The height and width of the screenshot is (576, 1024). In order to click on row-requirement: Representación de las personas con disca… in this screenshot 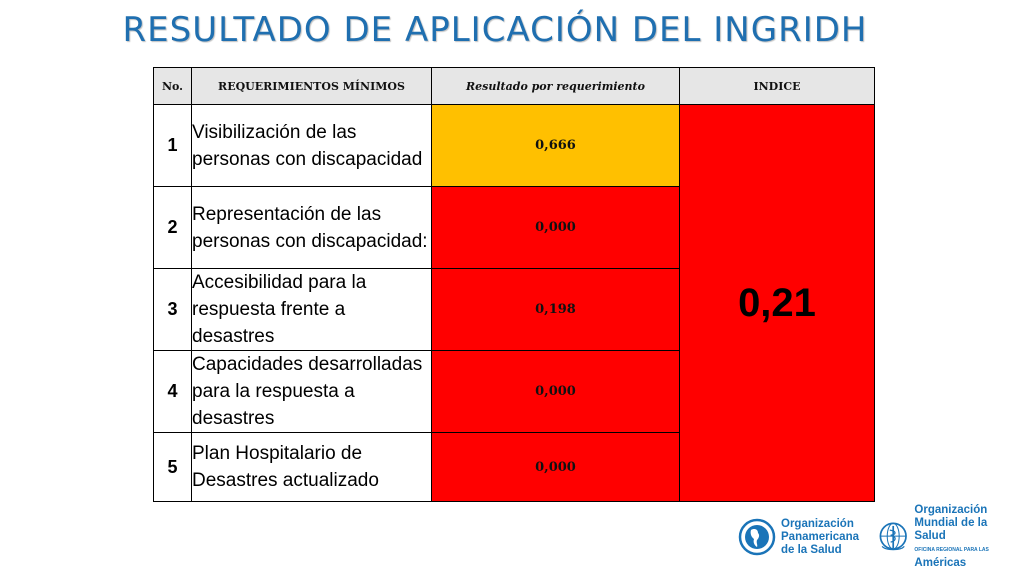, I will do `click(311, 227)`.